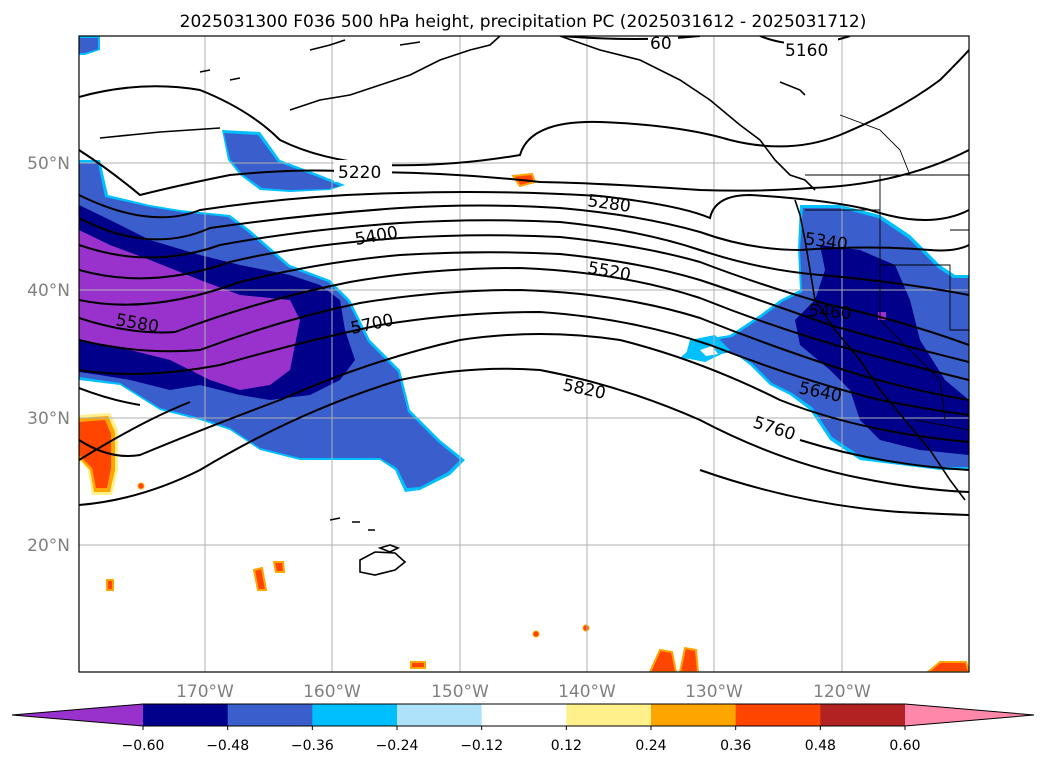  What do you see at coordinates (227, 746) in the screenshot?
I see `colorbar-tick-label: −0.48` at bounding box center [227, 746].